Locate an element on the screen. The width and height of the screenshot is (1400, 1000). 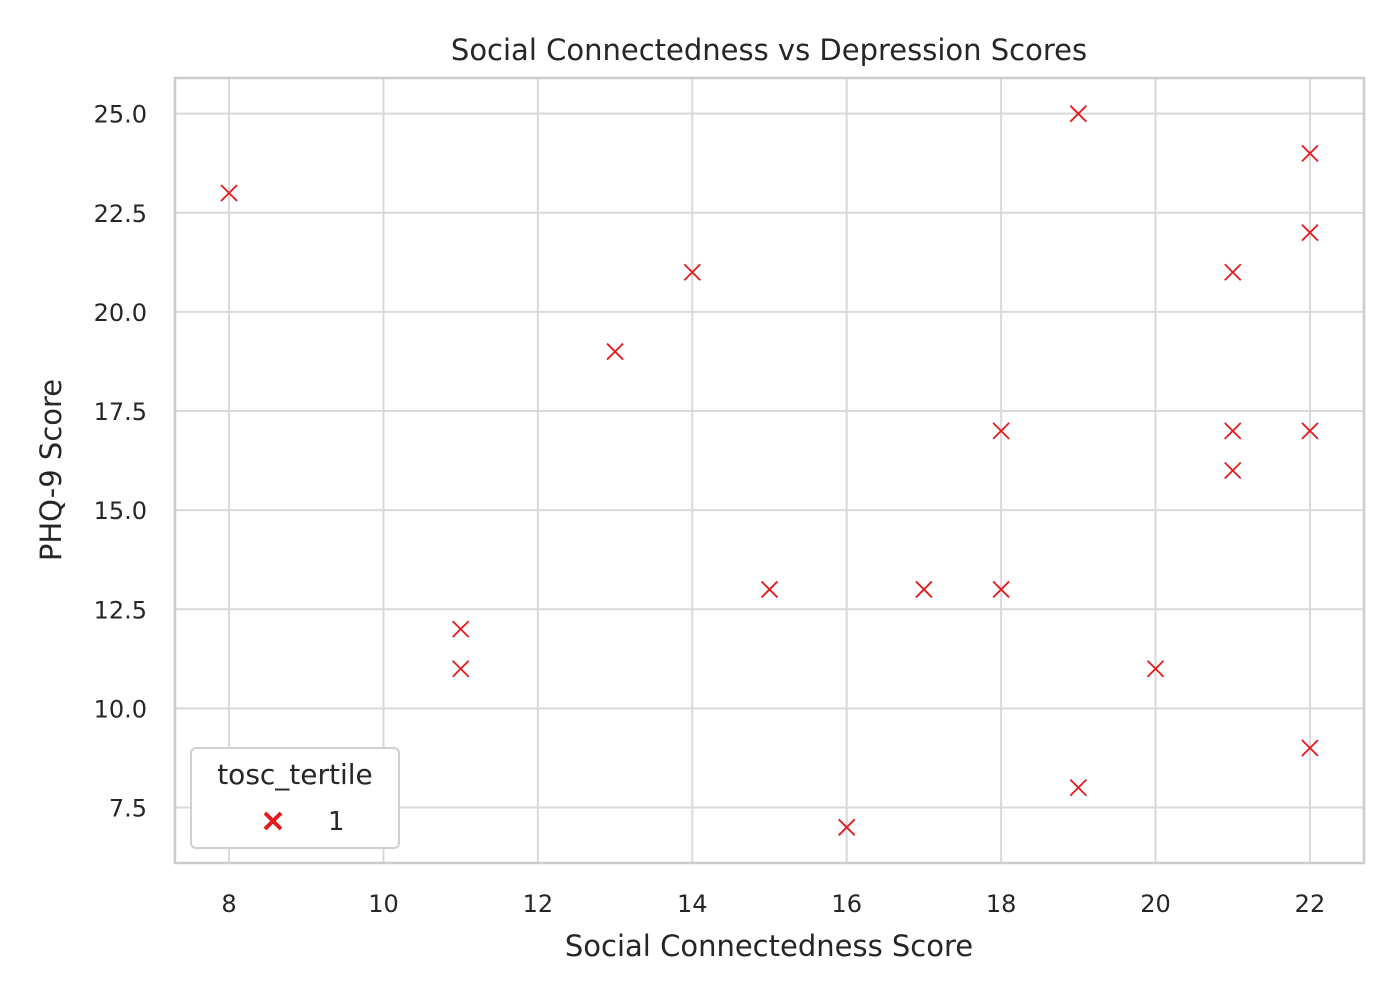
y-tick-label: 20.0 is located at coordinates (120, 313).